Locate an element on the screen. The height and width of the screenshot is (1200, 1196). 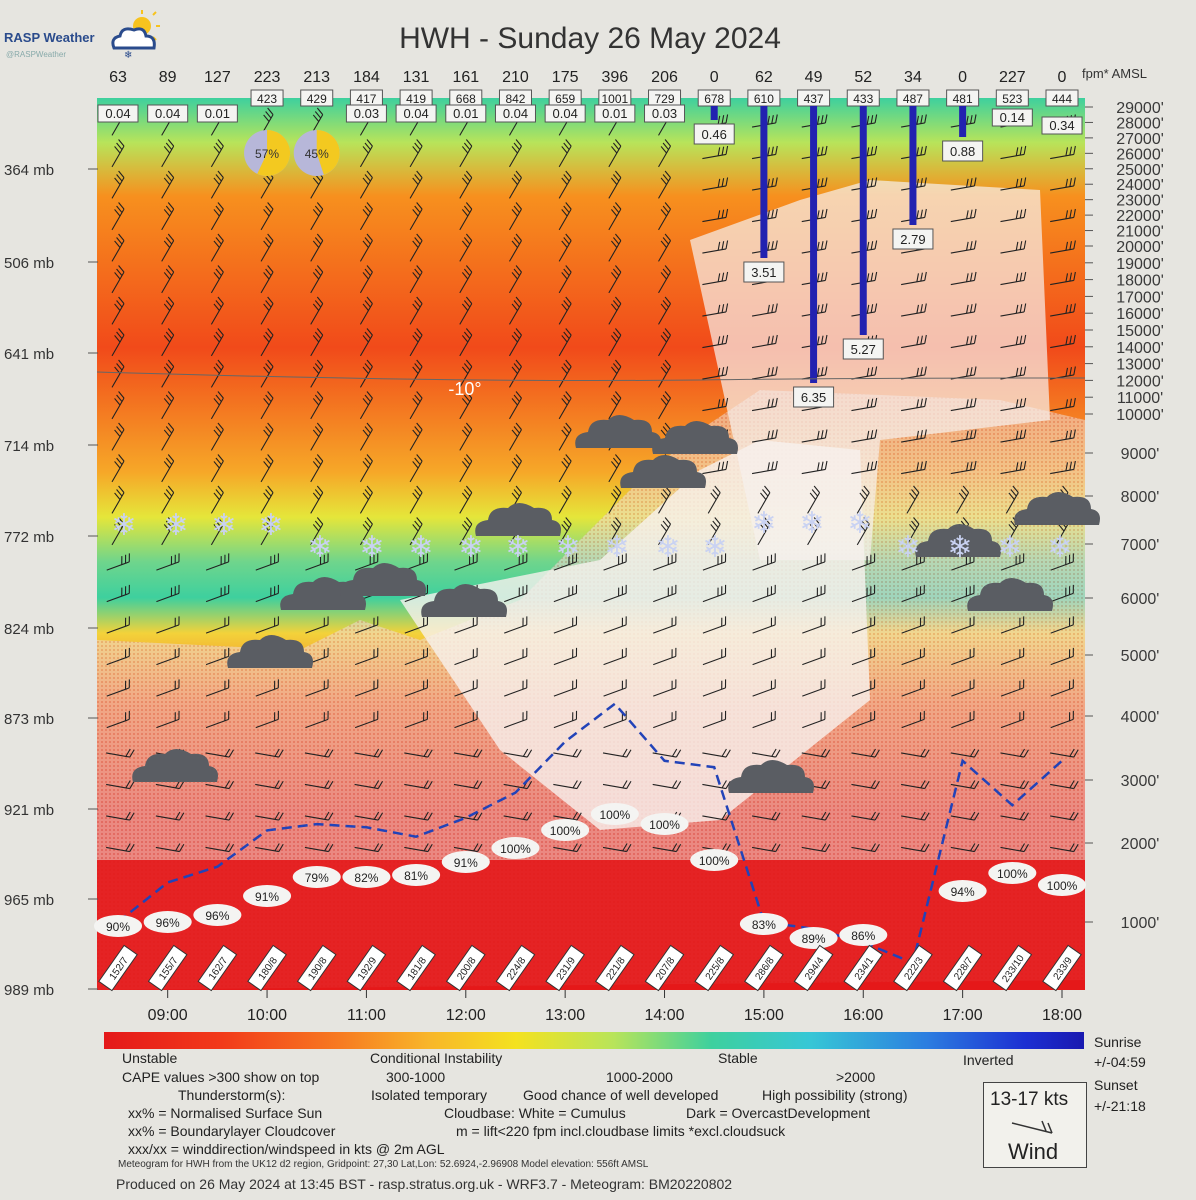
altitude-label: 17000' is located at coordinates (1140, 297).